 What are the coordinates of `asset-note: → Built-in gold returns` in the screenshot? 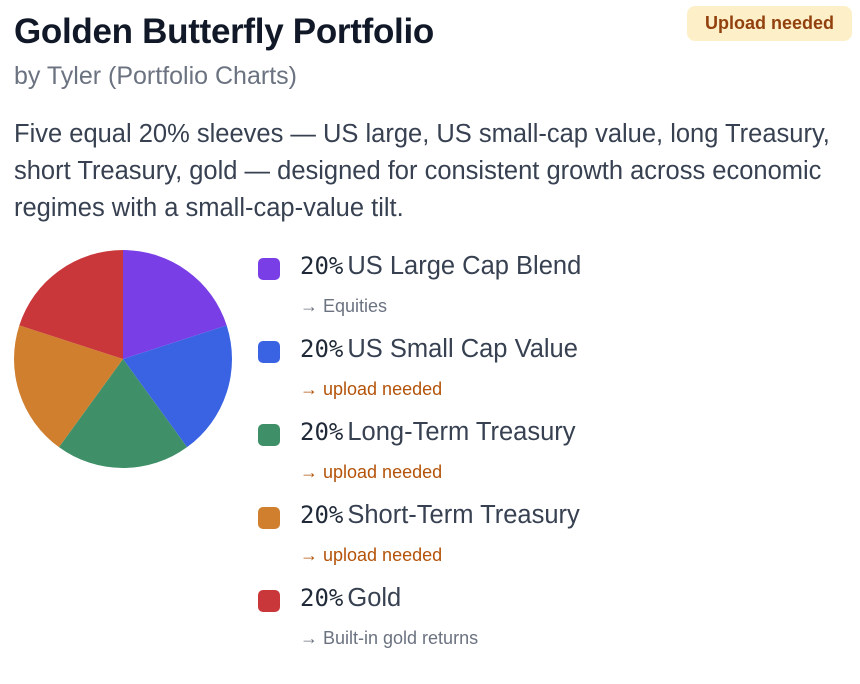 It's located at (389, 638).